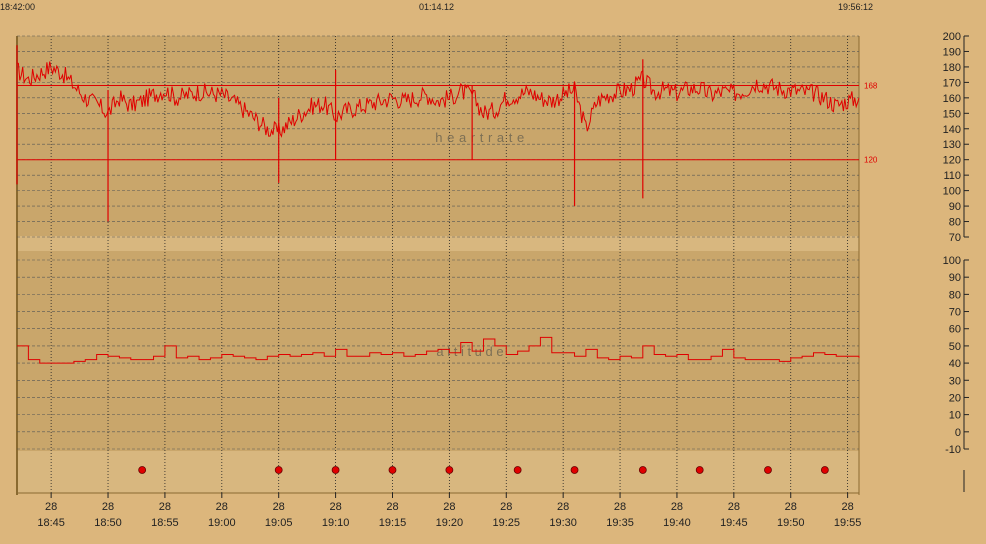 This screenshot has height=544, width=986. What do you see at coordinates (955, 207) in the screenshot?
I see `hr-y-tick-label: 90` at bounding box center [955, 207].